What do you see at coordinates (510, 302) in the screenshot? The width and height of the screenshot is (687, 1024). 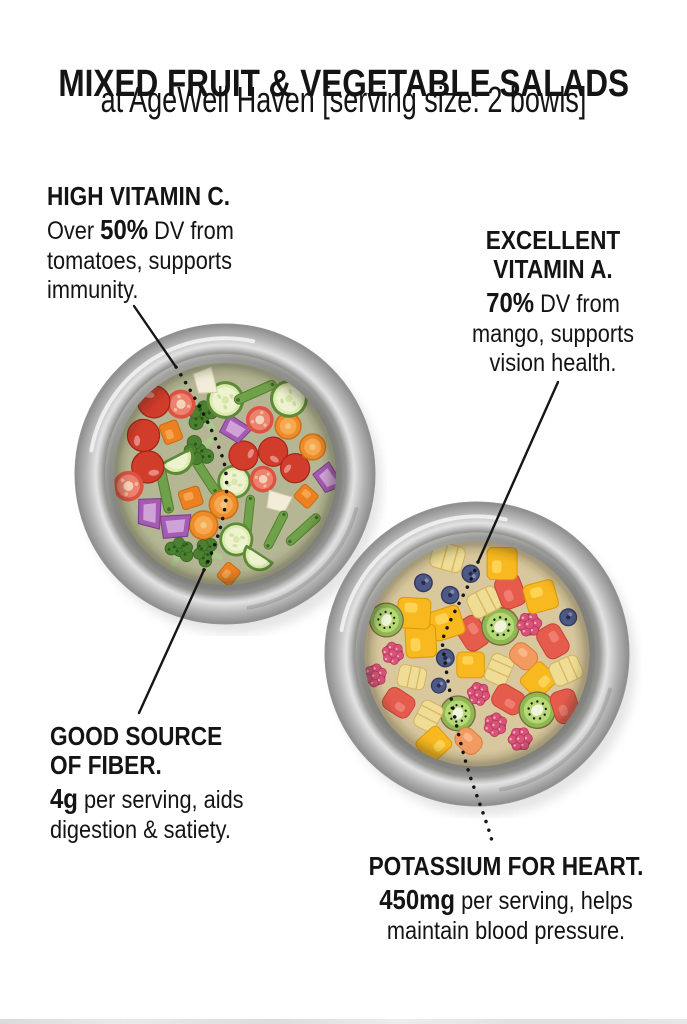 I see `vitamin-a-value: 70%` at bounding box center [510, 302].